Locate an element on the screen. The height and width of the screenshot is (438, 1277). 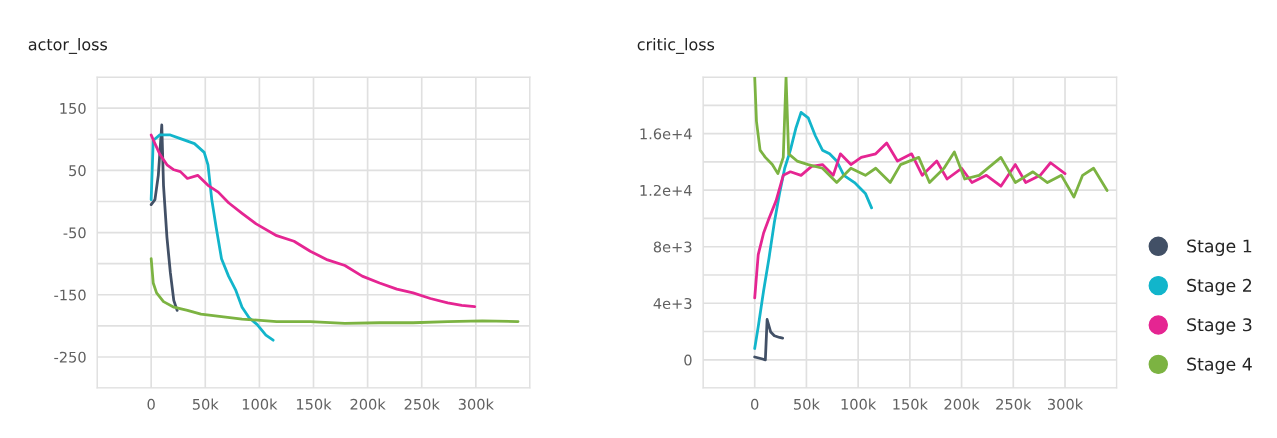
y-tick-label: -50 is located at coordinates (74, 233).